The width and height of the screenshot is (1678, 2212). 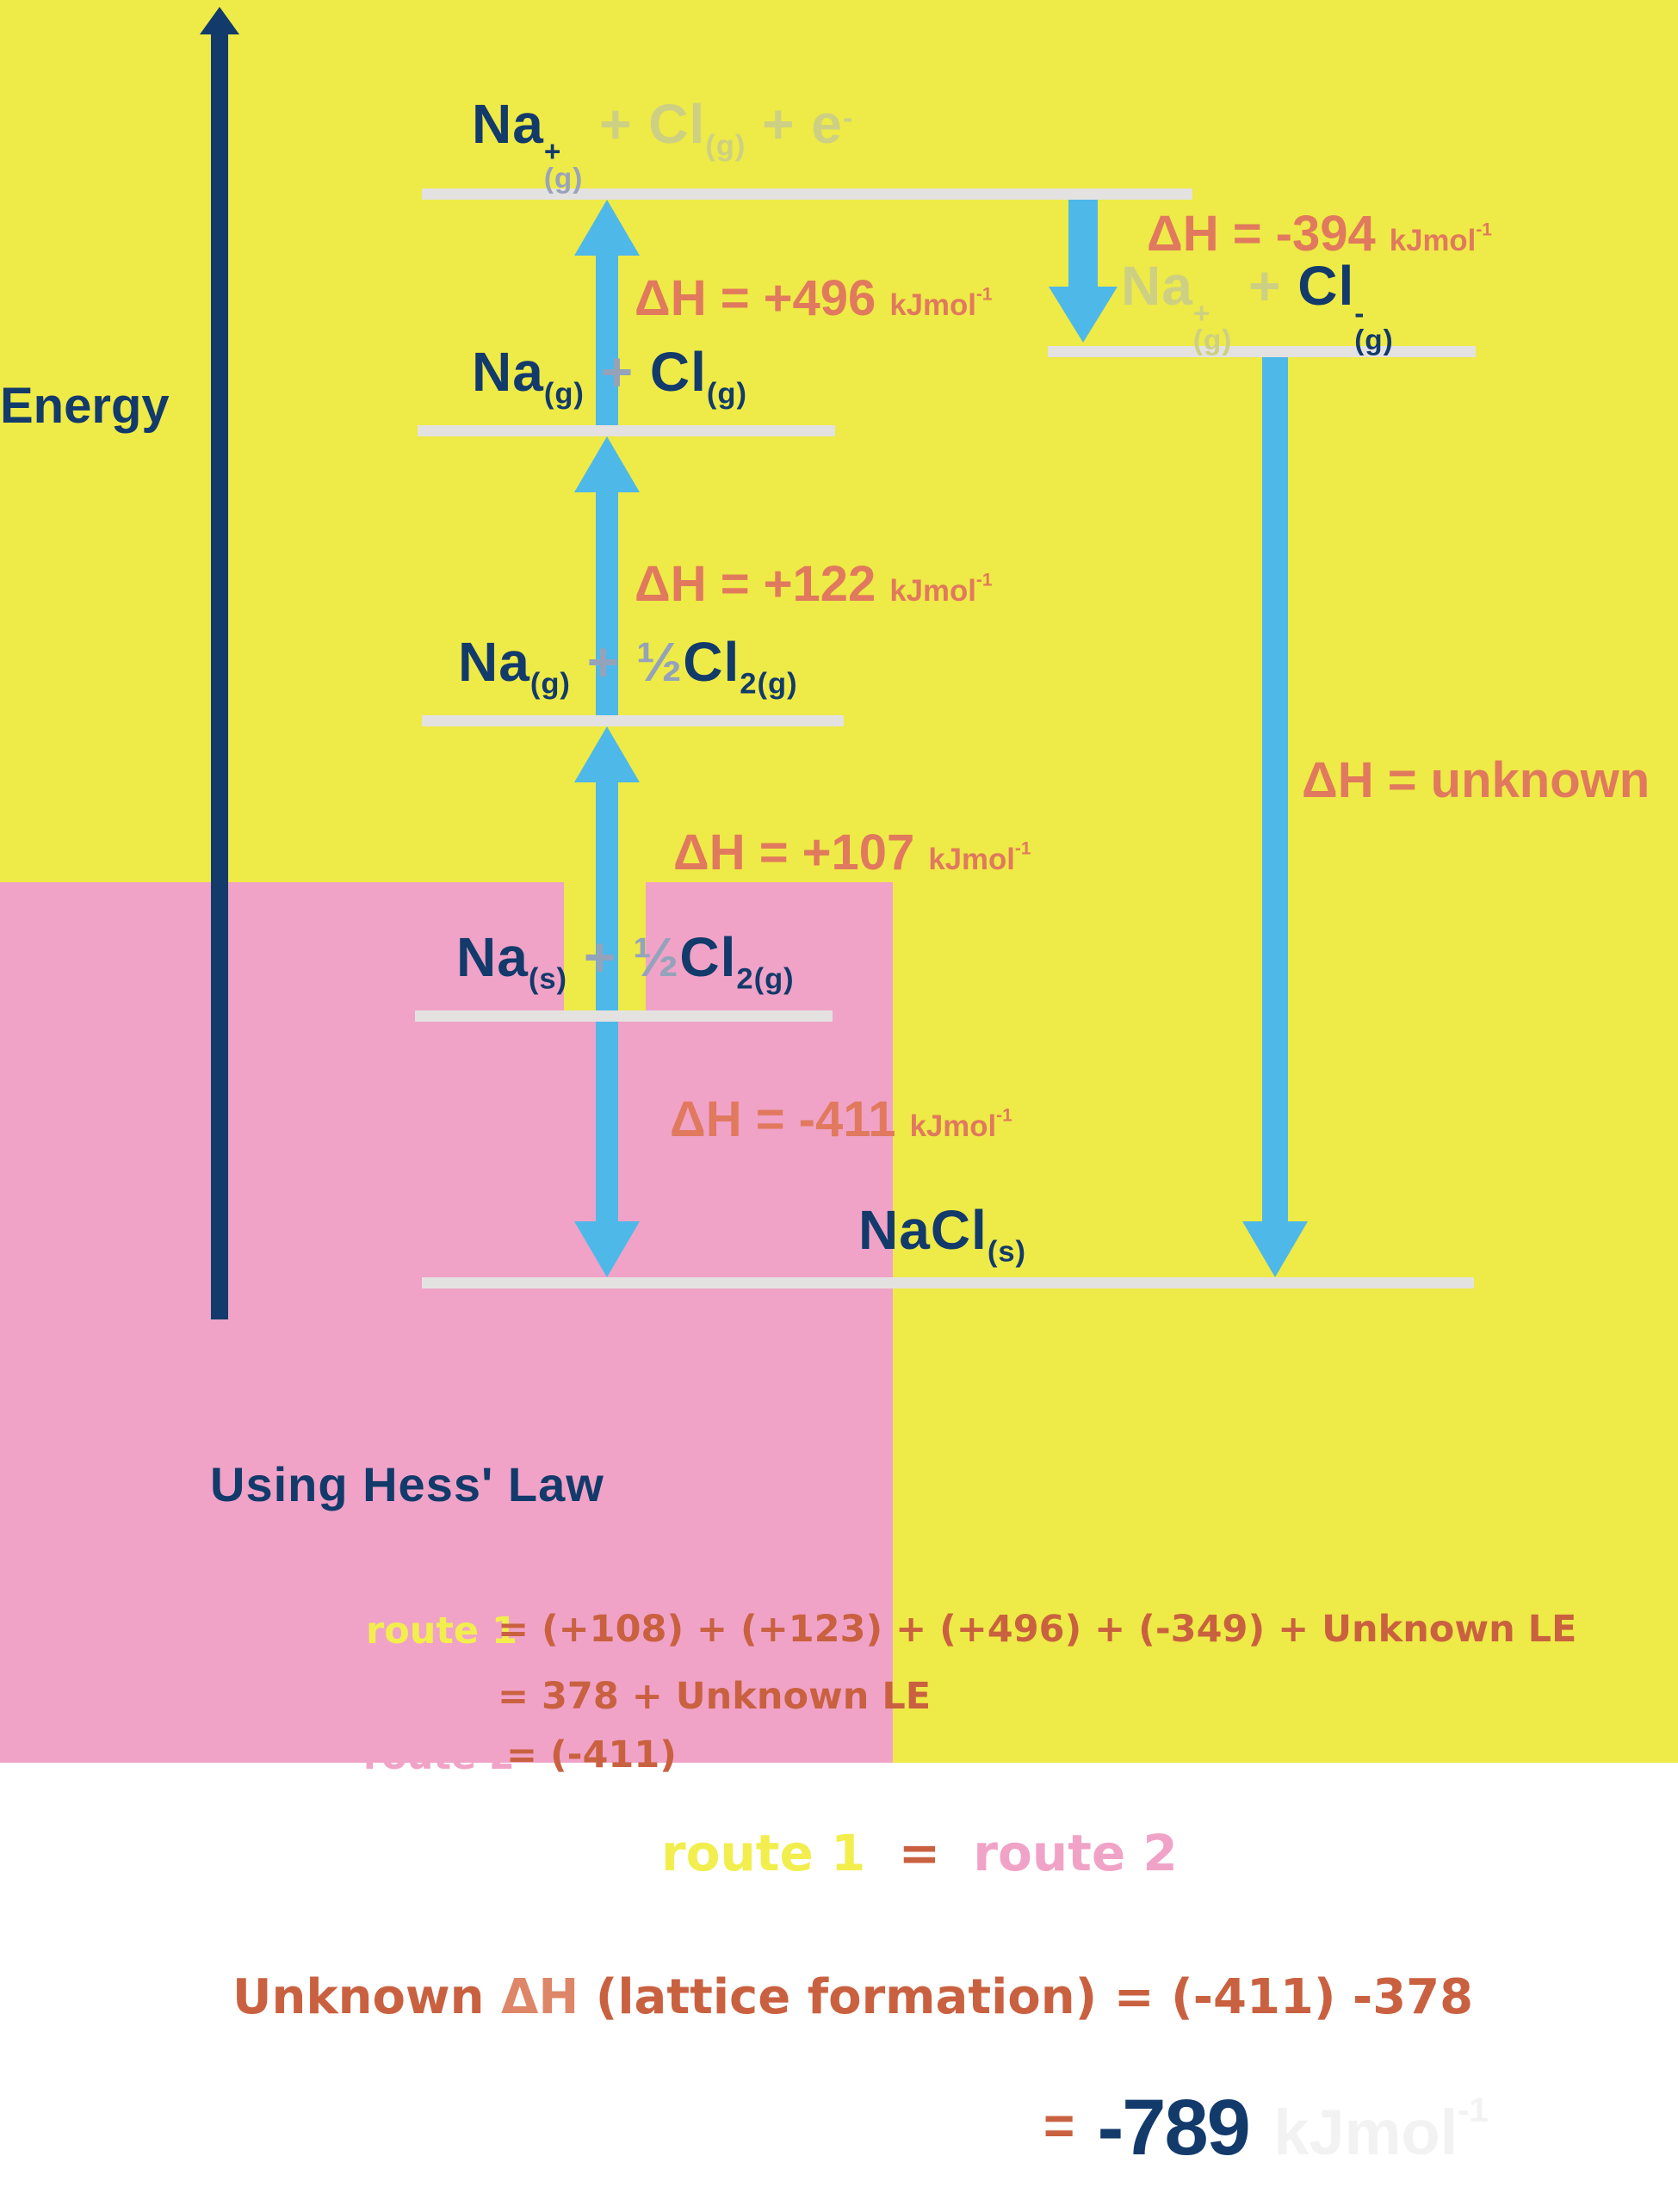 What do you see at coordinates (592, 1755) in the screenshot?
I see `route2-equation: = (-411)` at bounding box center [592, 1755].